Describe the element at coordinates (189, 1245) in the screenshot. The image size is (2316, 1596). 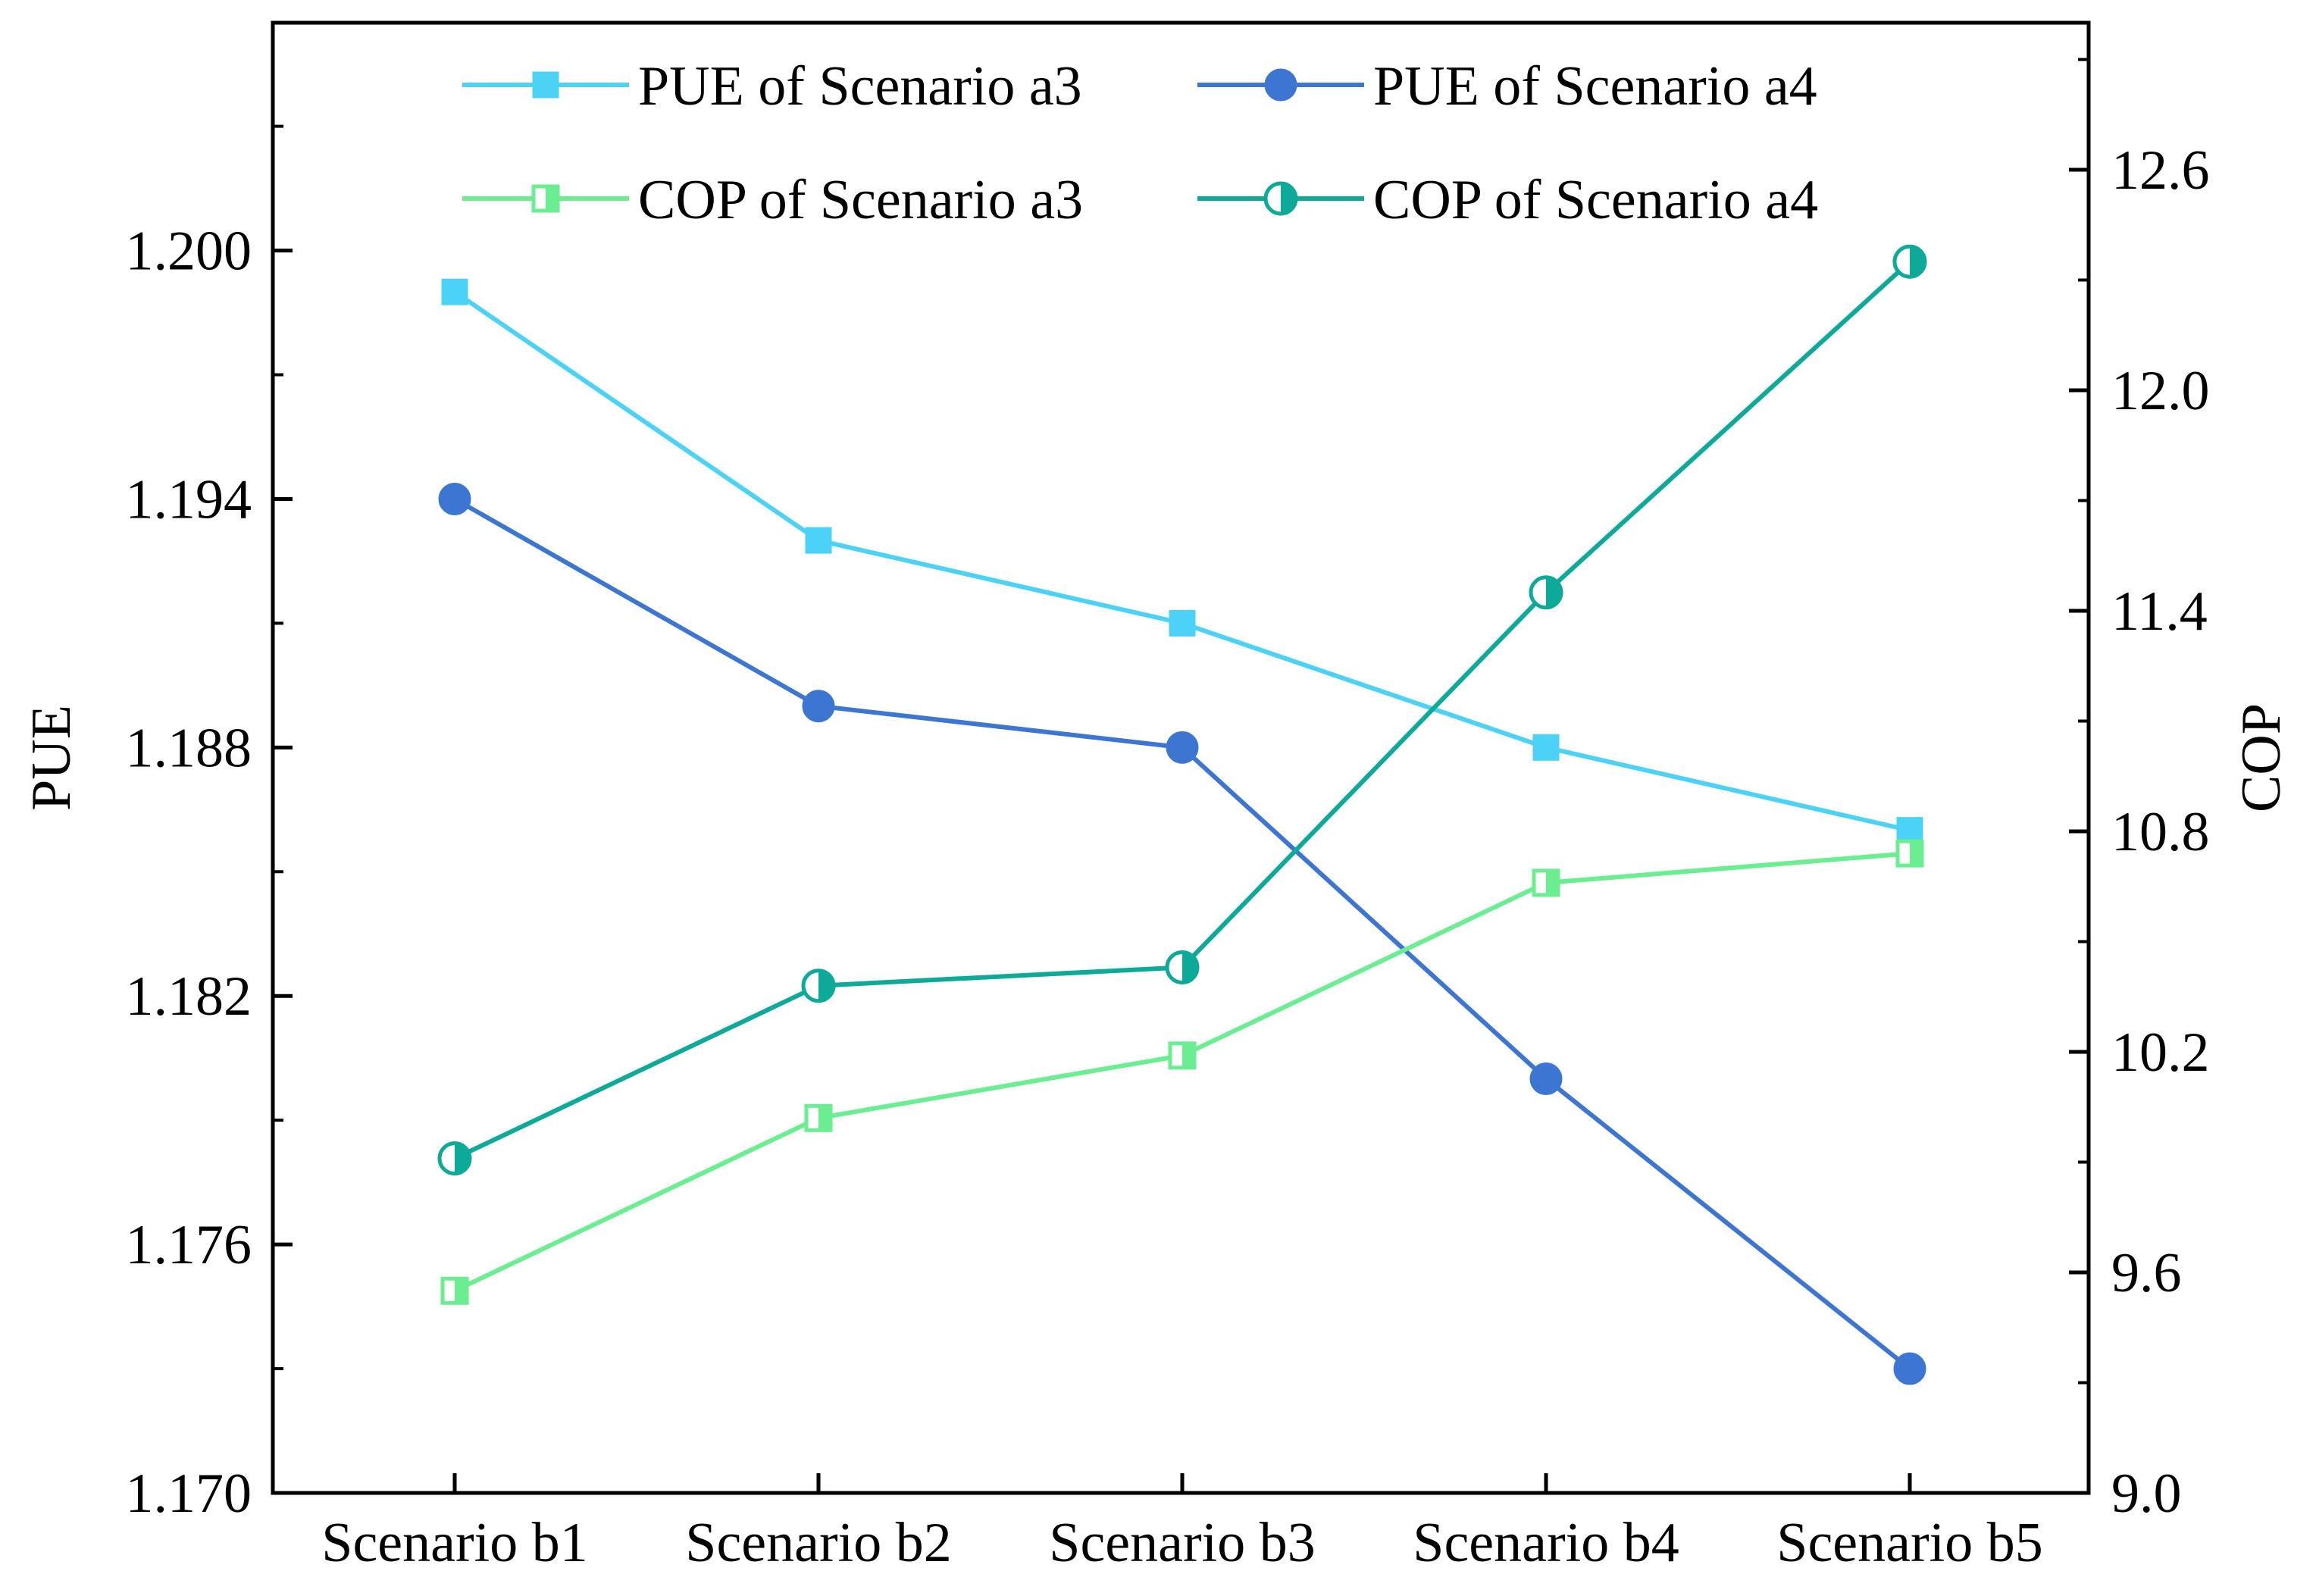
I see `left-tick-label: 1.176` at that location.